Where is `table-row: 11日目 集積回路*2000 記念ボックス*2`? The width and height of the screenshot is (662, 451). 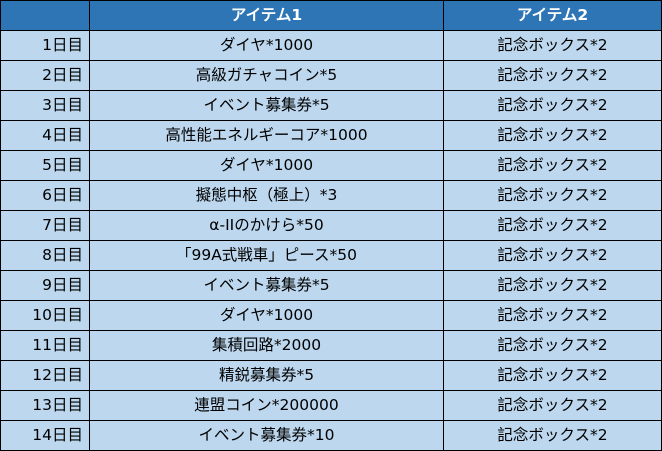
table-row: 11日目 集積回路*2000 記念ボックス*2 is located at coordinates (331, 345).